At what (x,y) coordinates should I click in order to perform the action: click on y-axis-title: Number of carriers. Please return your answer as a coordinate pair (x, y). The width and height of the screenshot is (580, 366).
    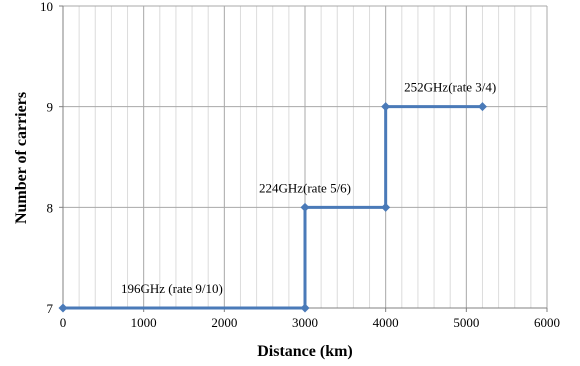
    Looking at the image, I should click on (21, 158).